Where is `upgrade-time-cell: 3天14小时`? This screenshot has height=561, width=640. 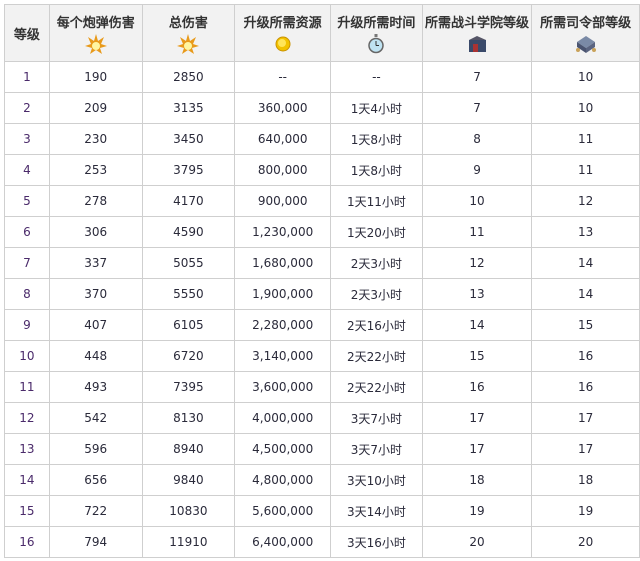
upgrade-time-cell: 3天14小时 is located at coordinates (376, 511).